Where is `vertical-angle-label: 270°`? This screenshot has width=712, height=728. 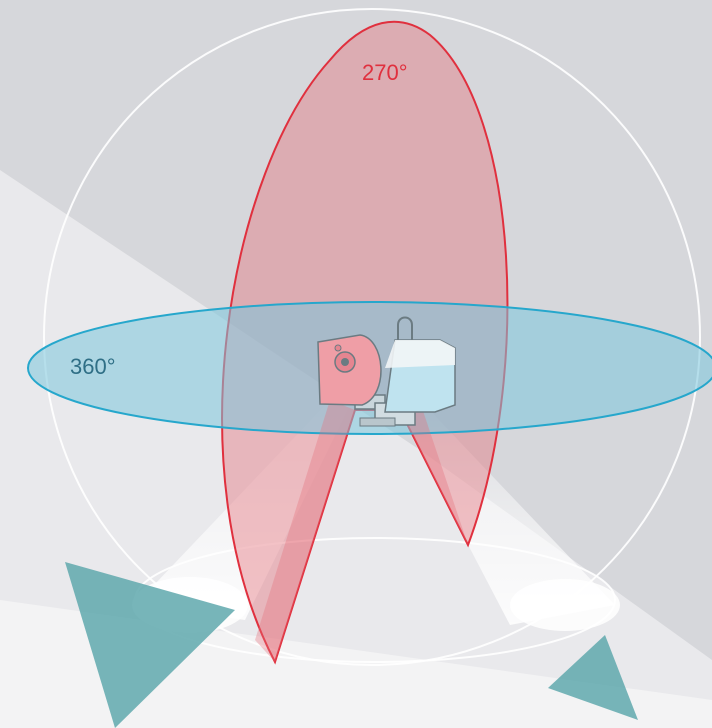
vertical-angle-label: 270° is located at coordinates (385, 72).